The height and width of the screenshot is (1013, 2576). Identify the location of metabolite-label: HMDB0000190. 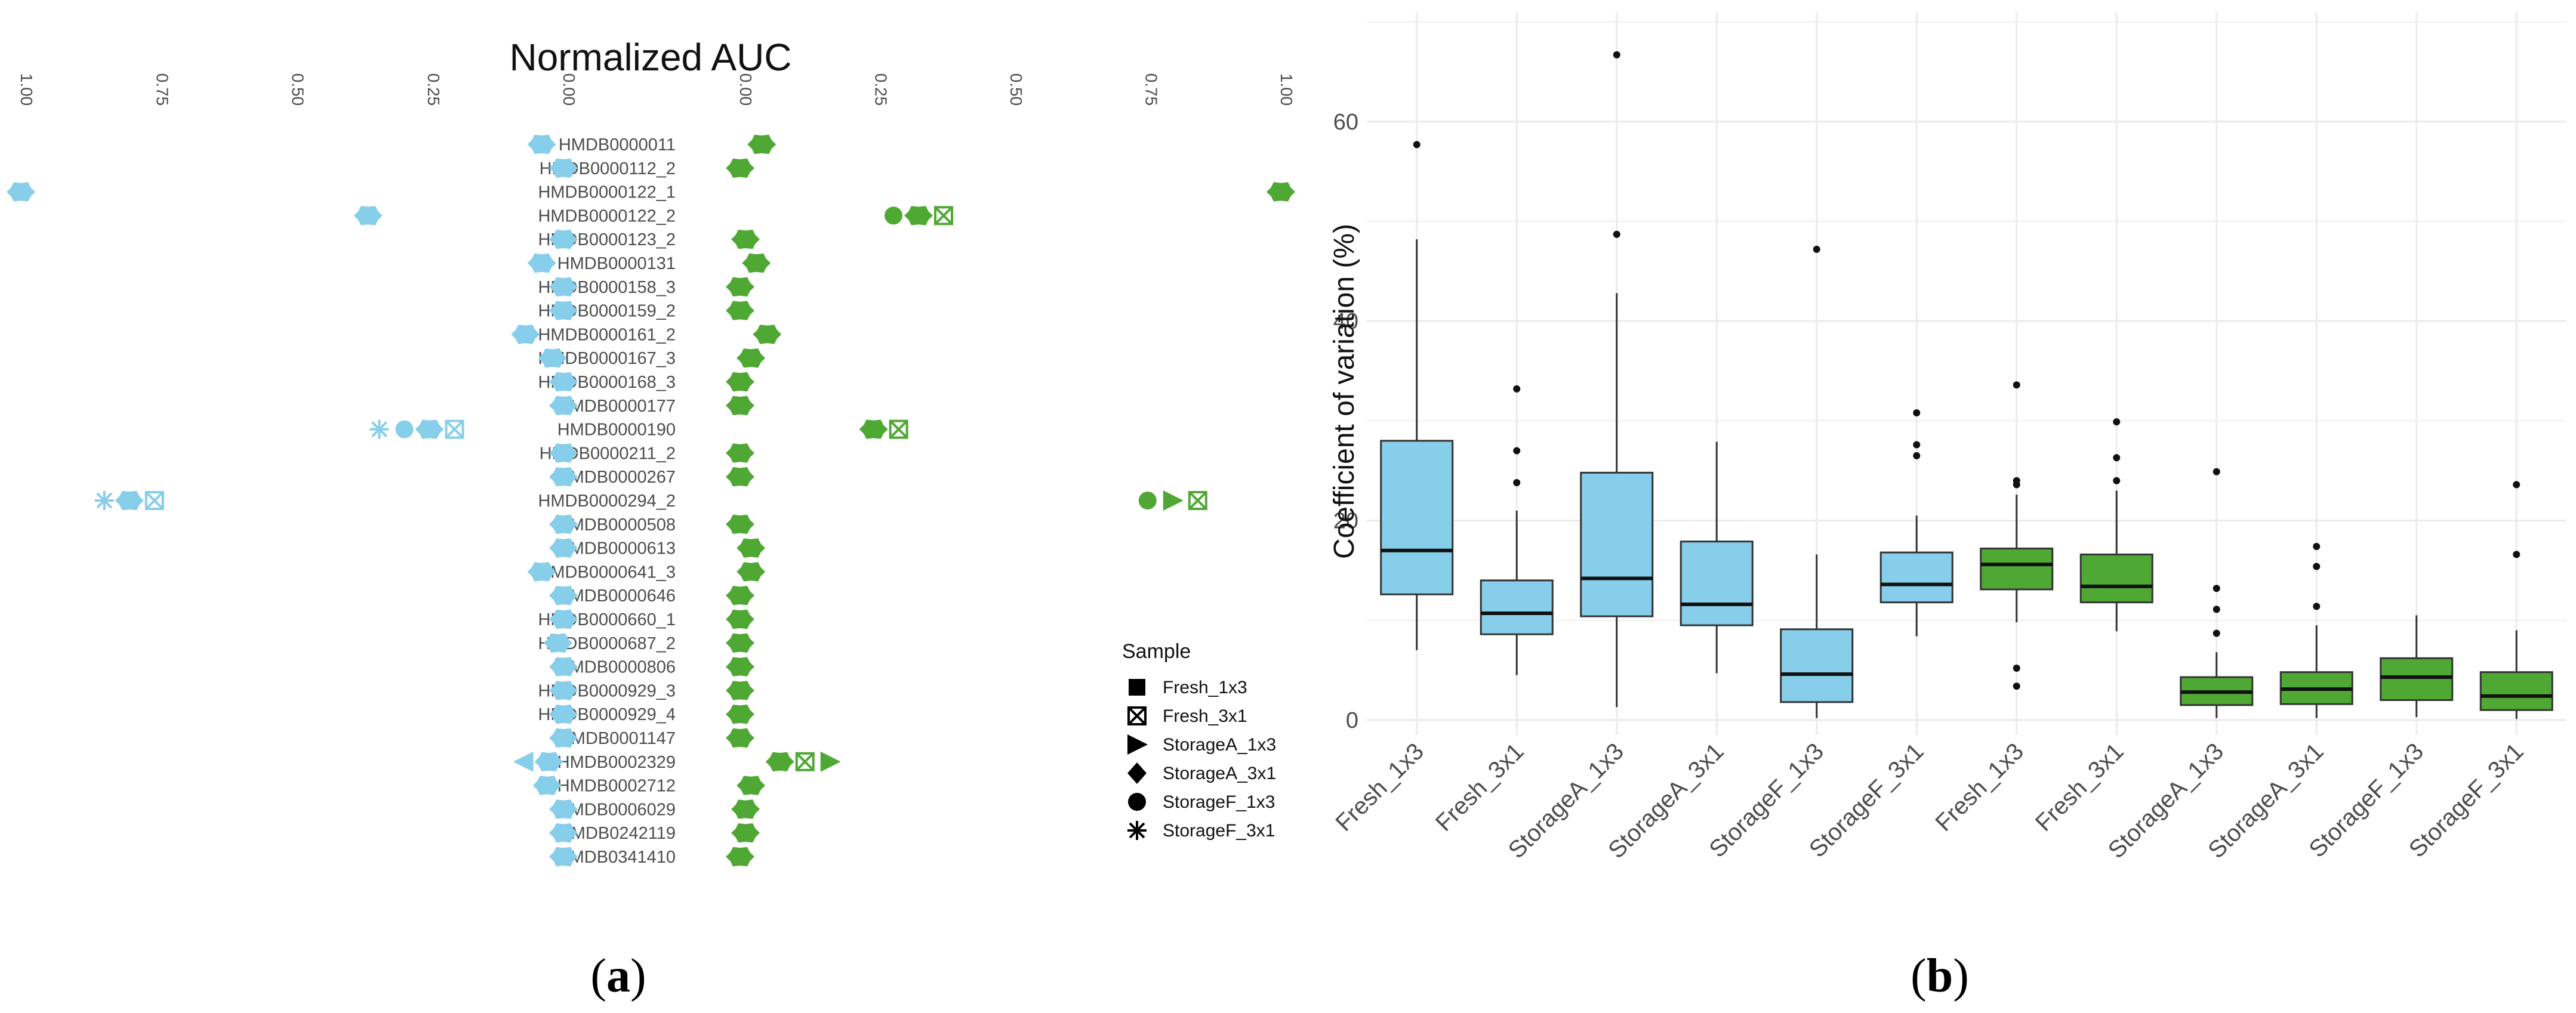
(616, 430).